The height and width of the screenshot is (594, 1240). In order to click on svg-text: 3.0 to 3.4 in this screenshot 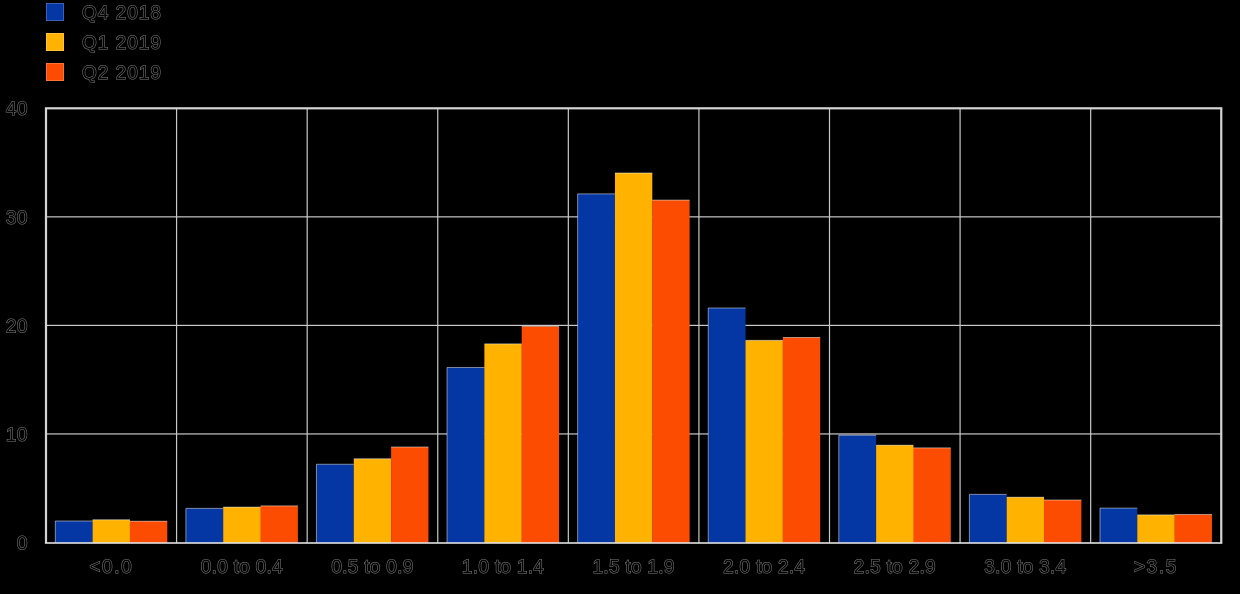, I will do `click(1025, 567)`.